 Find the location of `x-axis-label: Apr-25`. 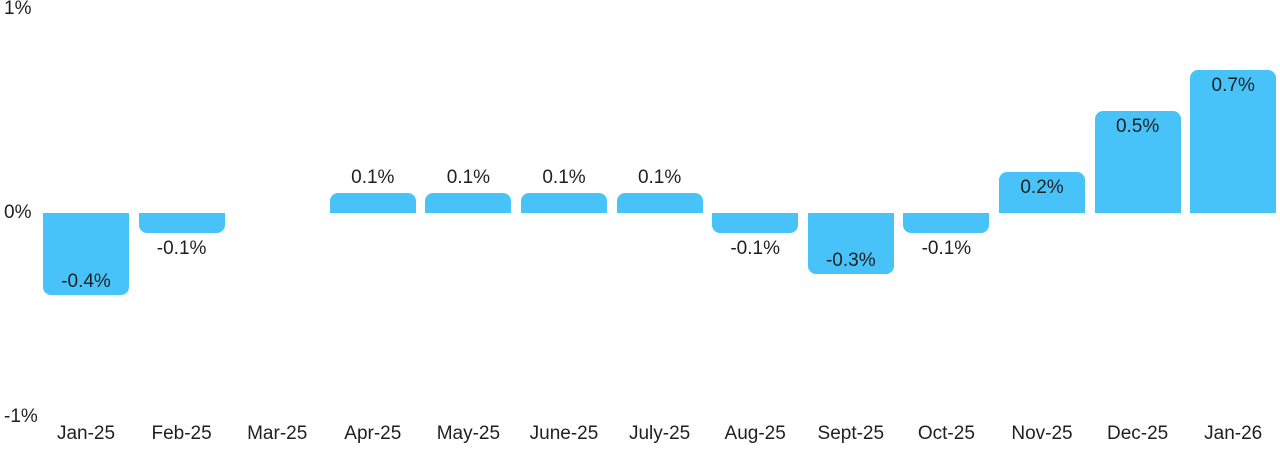

x-axis-label: Apr-25 is located at coordinates (373, 433).